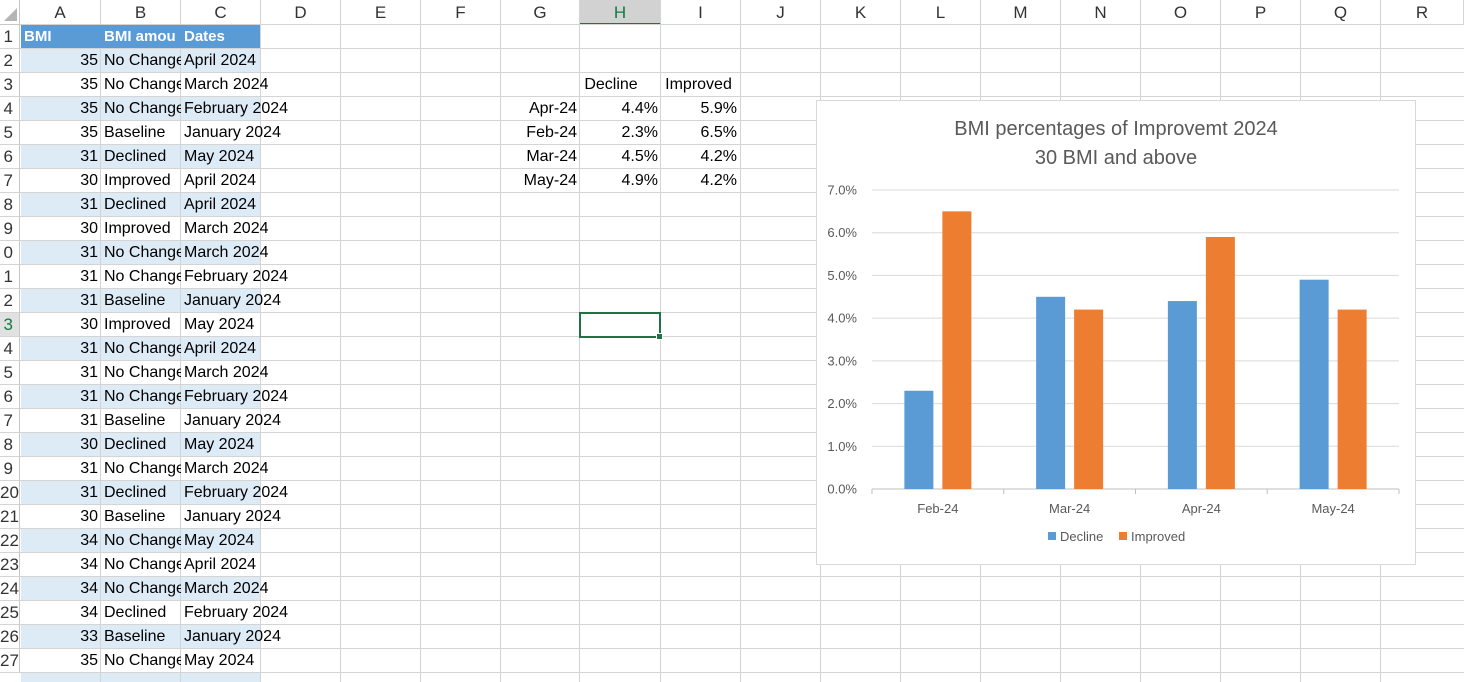  Describe the element at coordinates (1021, 12) in the screenshot. I see `column-header-m: M` at that location.